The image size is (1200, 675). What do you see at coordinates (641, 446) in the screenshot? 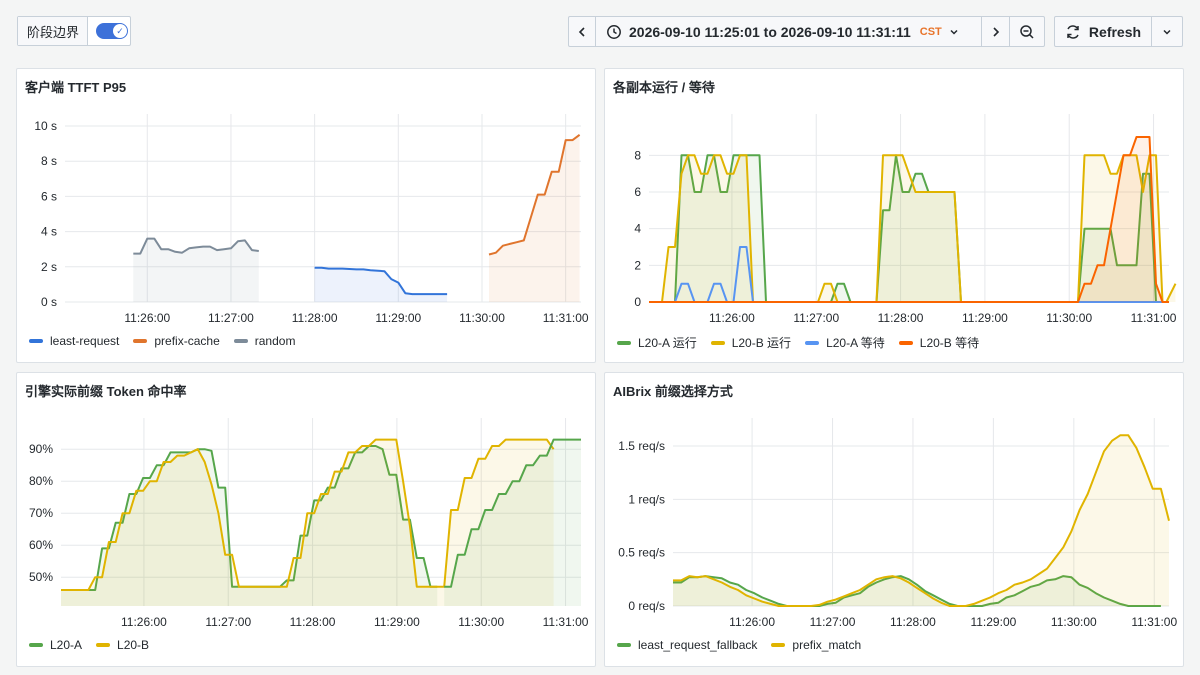
I see `y-tick-label: 1.5 req/s` at bounding box center [641, 446].